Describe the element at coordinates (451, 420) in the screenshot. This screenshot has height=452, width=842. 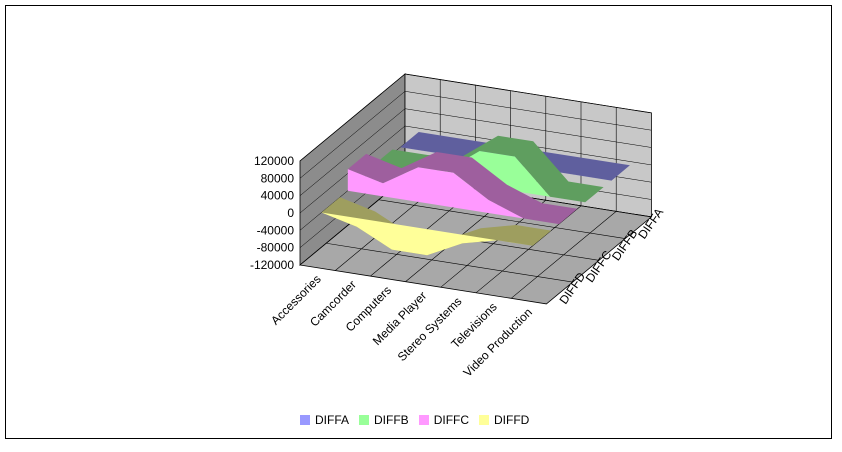
I see `legend-label: DIFFC` at that location.